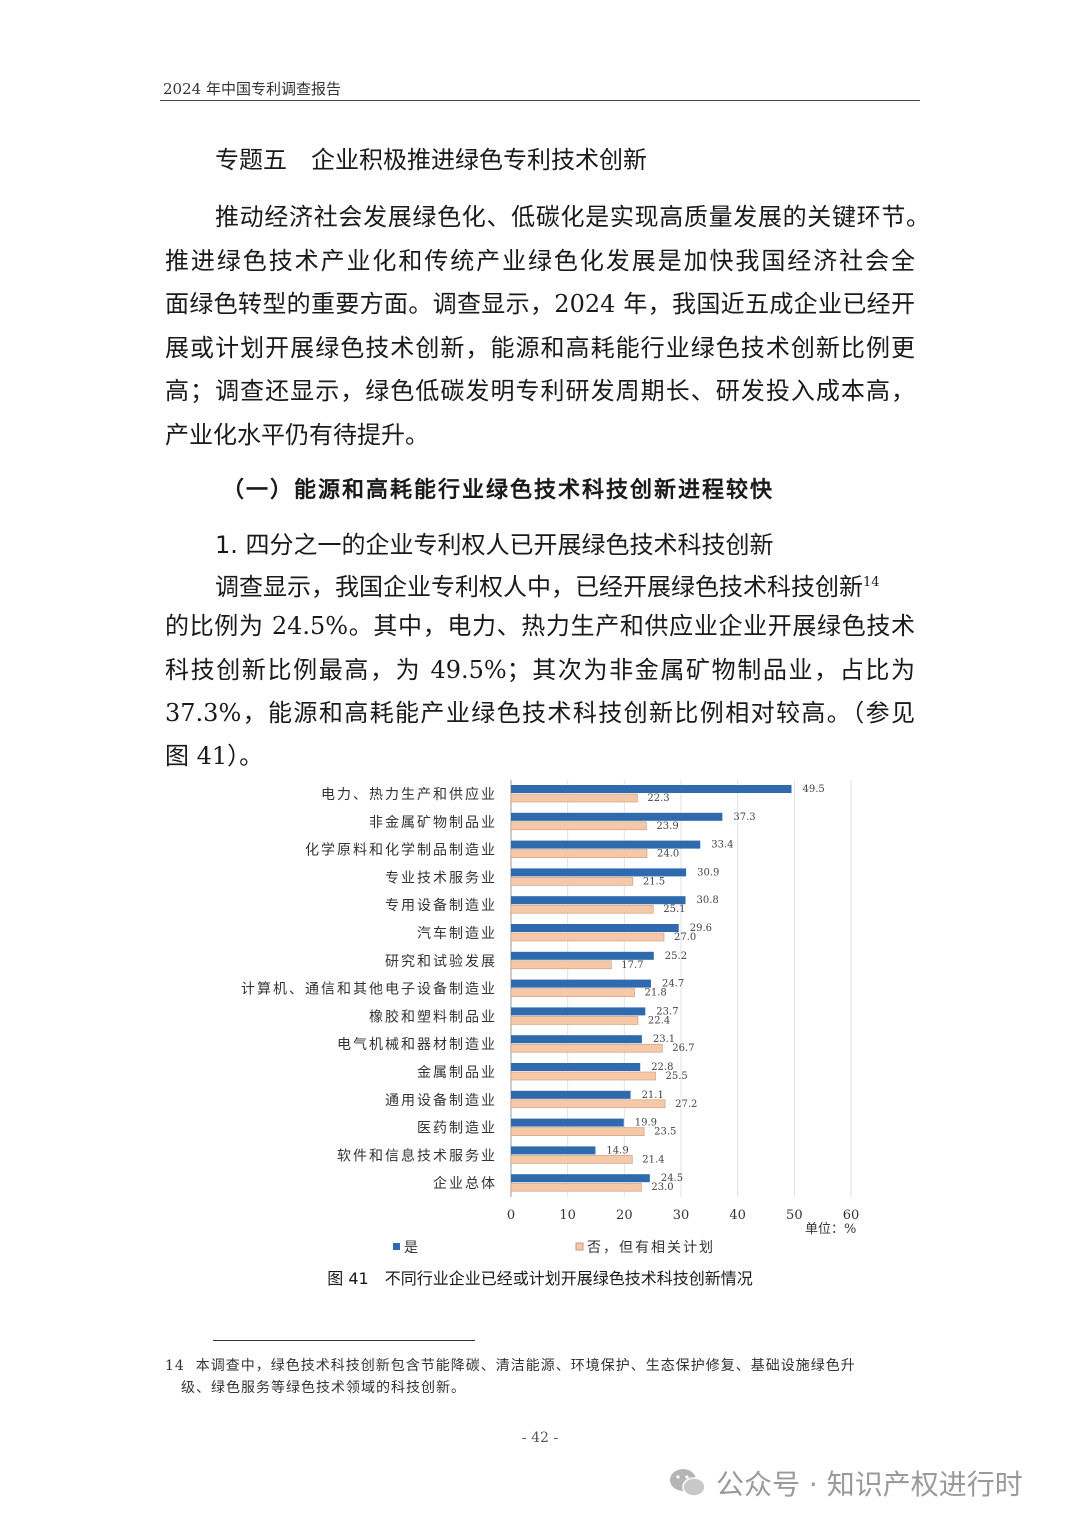 Image resolution: width=1080 pixels, height=1527 pixels. I want to click on data-label: 25.5, so click(677, 1076).